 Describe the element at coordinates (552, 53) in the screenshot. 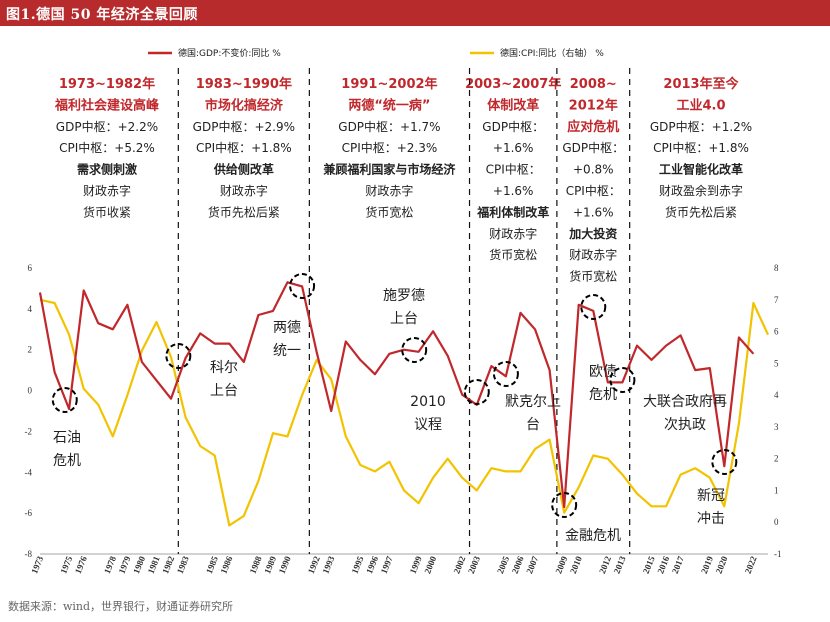

I see `legend-label: 德国:CPI:同比（右轴） %` at that location.